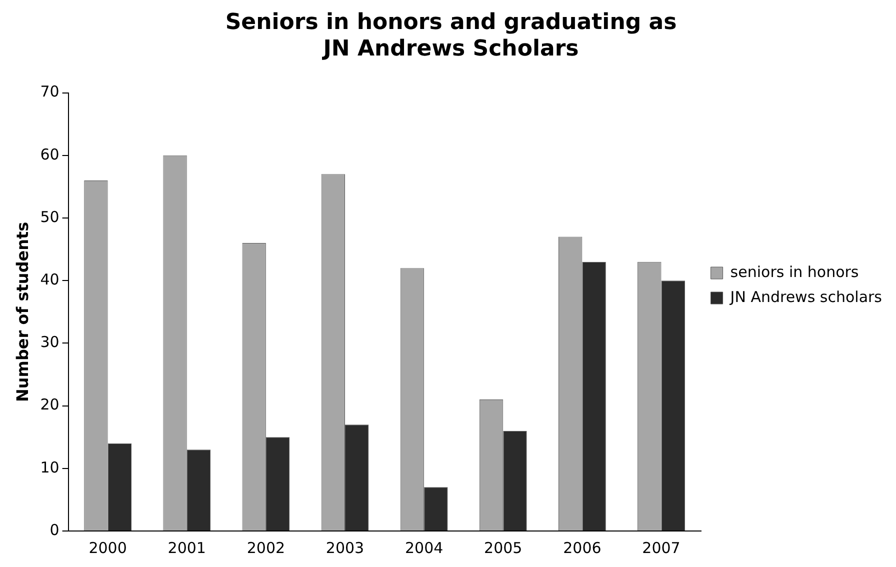  Describe the element at coordinates (50, 217) in the screenshot. I see `y-tick-label: 50` at that location.